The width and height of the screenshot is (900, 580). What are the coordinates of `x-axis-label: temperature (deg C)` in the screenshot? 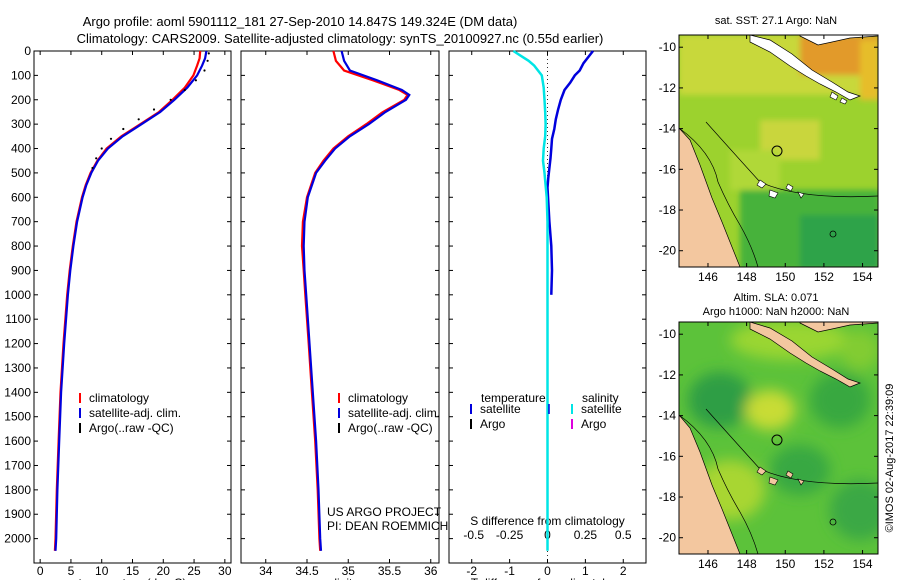 It's located at (132, 578).